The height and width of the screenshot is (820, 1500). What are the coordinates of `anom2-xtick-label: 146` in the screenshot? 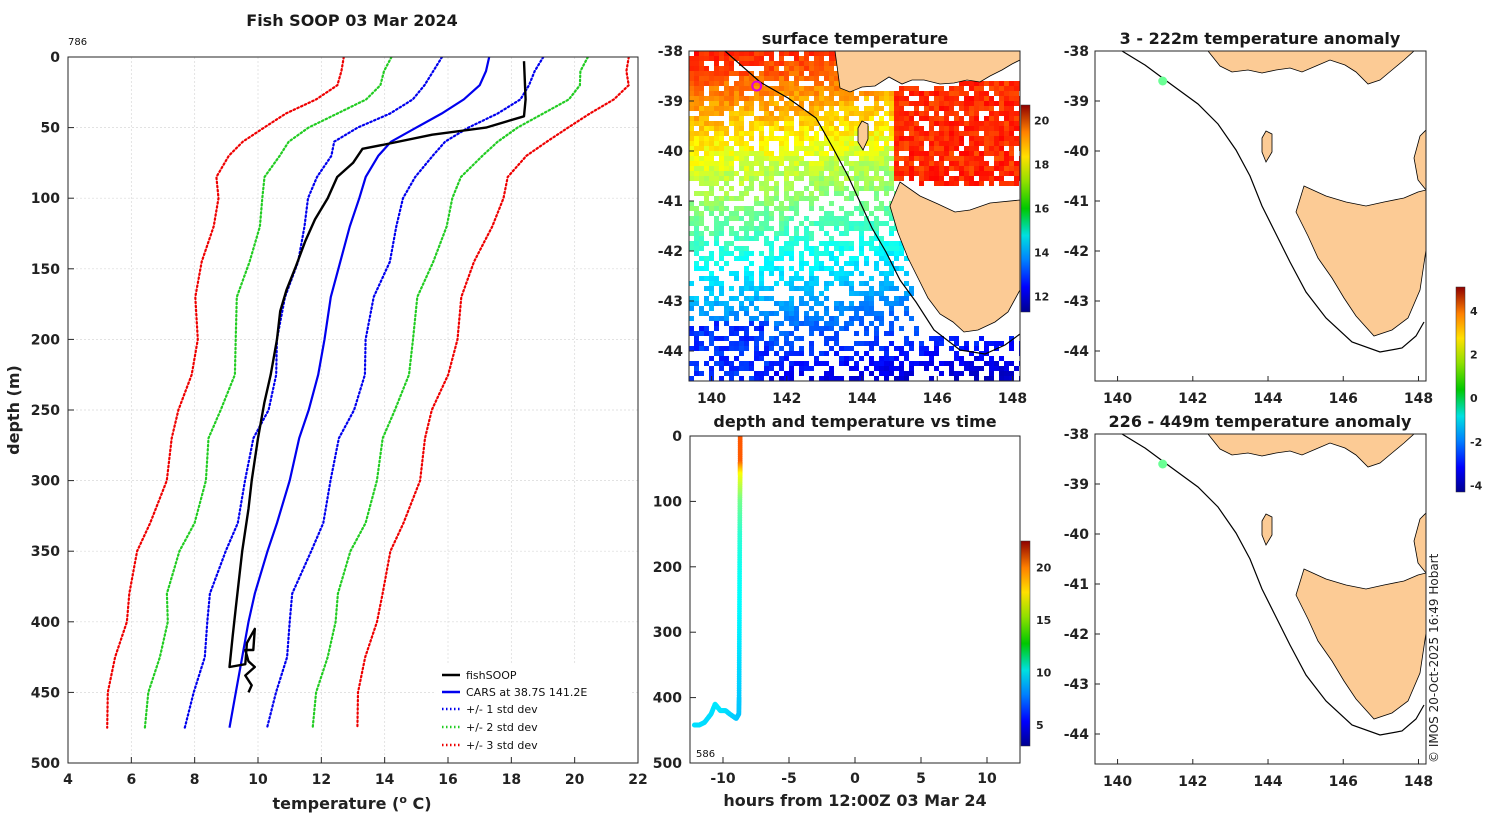 It's located at (1343, 782).